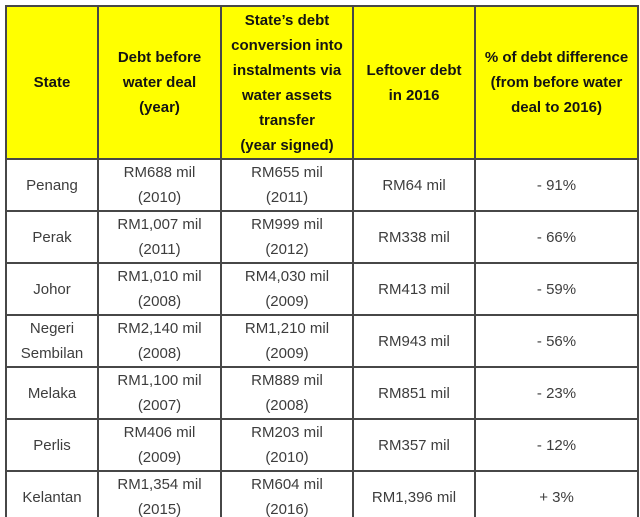 The image size is (640, 517). I want to click on cell-leftover: RM357 mil, so click(414, 445).